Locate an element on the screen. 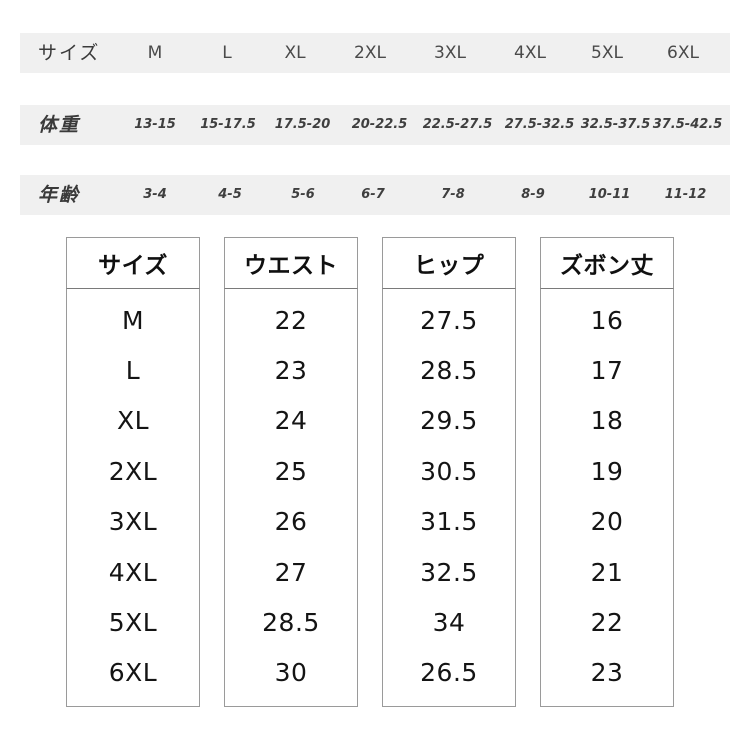  summary-cell-weight-3: 20-22.5 is located at coordinates (379, 124).